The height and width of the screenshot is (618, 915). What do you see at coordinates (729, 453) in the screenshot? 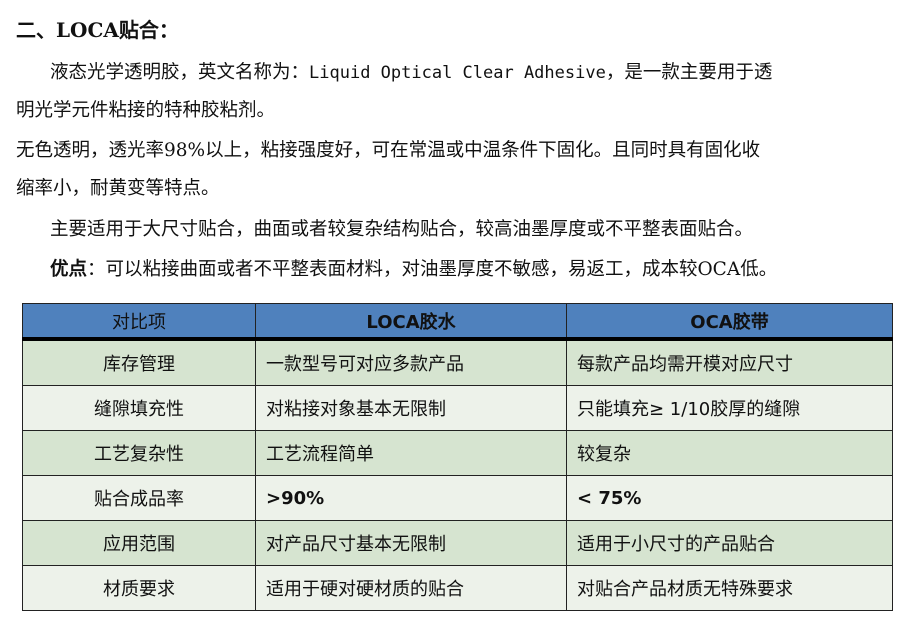
I see `cell: 较复杂` at bounding box center [729, 453].